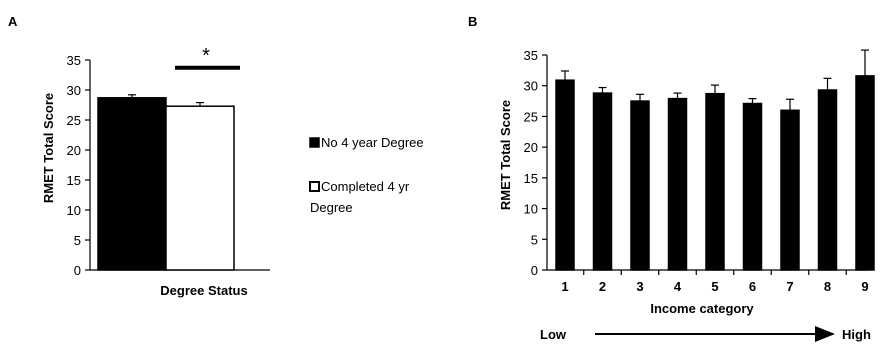 This screenshot has width=882, height=344. I want to click on panel-b-x-tick-label: 4, so click(678, 286).